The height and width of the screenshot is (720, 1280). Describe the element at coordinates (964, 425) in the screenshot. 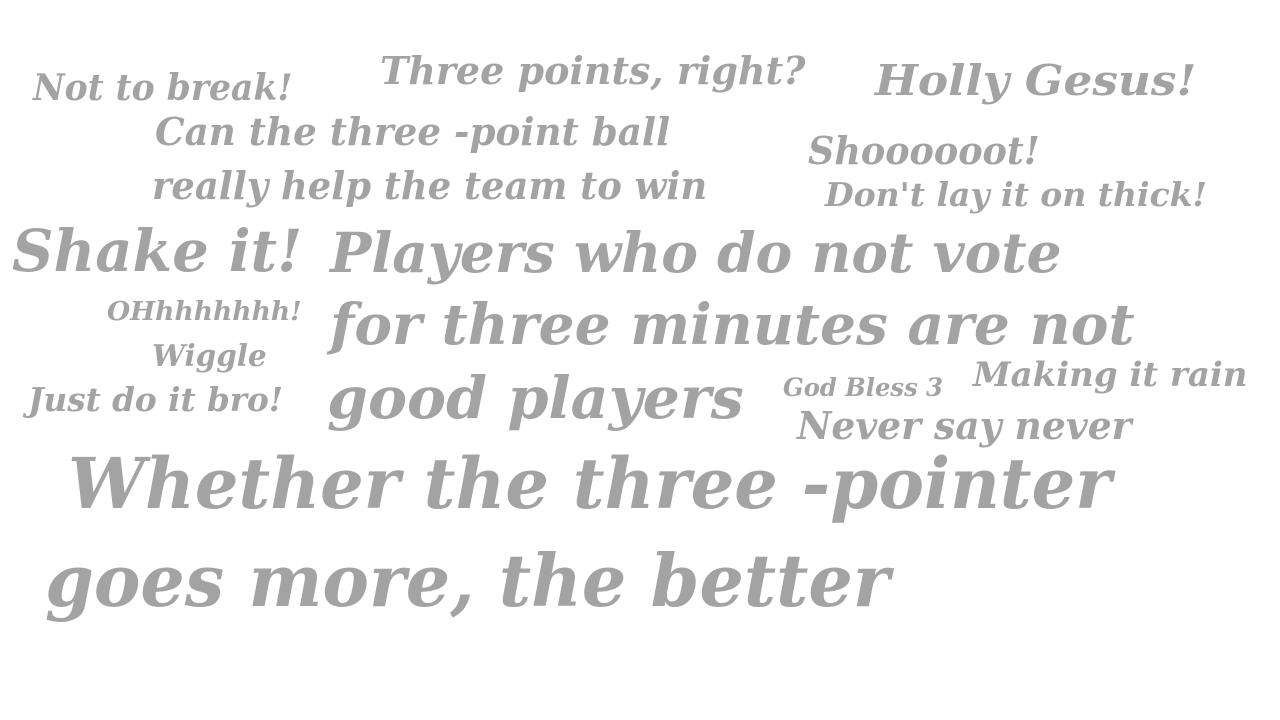

I see `phrase-never-say-never: Never say never` at that location.